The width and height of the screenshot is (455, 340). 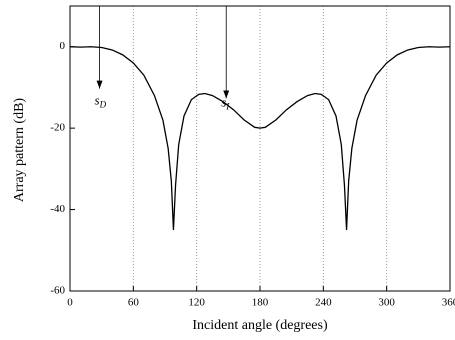 What do you see at coordinates (19, 150) in the screenshot?
I see `y-axis-label: Array pattern (dB)` at bounding box center [19, 150].